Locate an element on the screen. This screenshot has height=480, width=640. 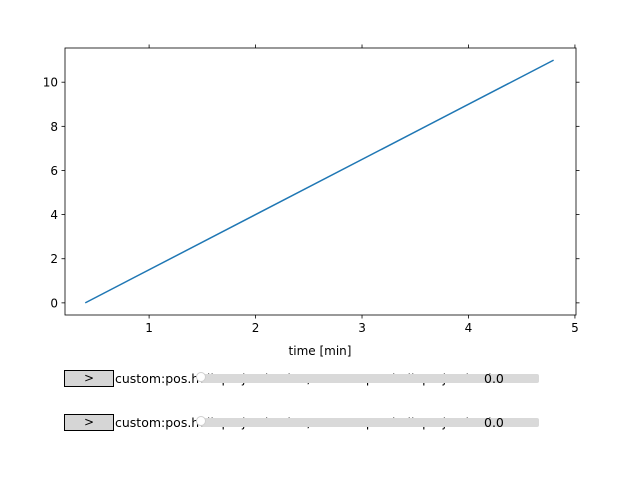
x-axis-label: time [min] is located at coordinates (320, 351).